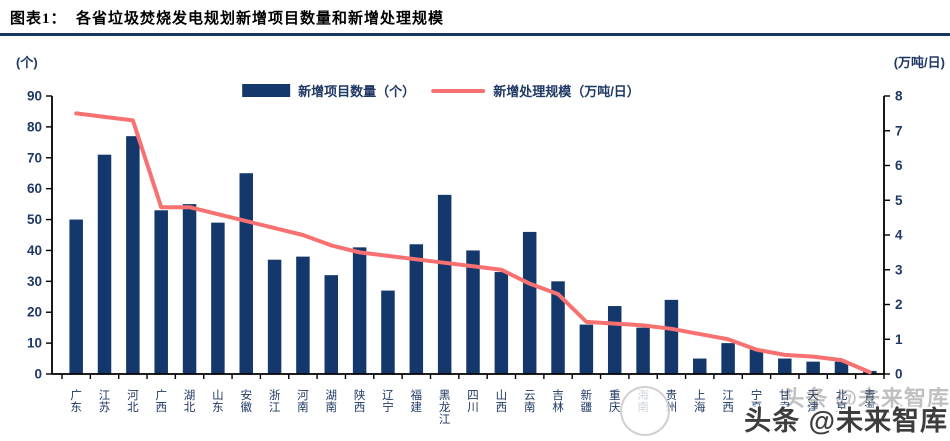 The image size is (950, 441). I want to click on watermark-text: 头条 @未来智库, so click(846, 421).